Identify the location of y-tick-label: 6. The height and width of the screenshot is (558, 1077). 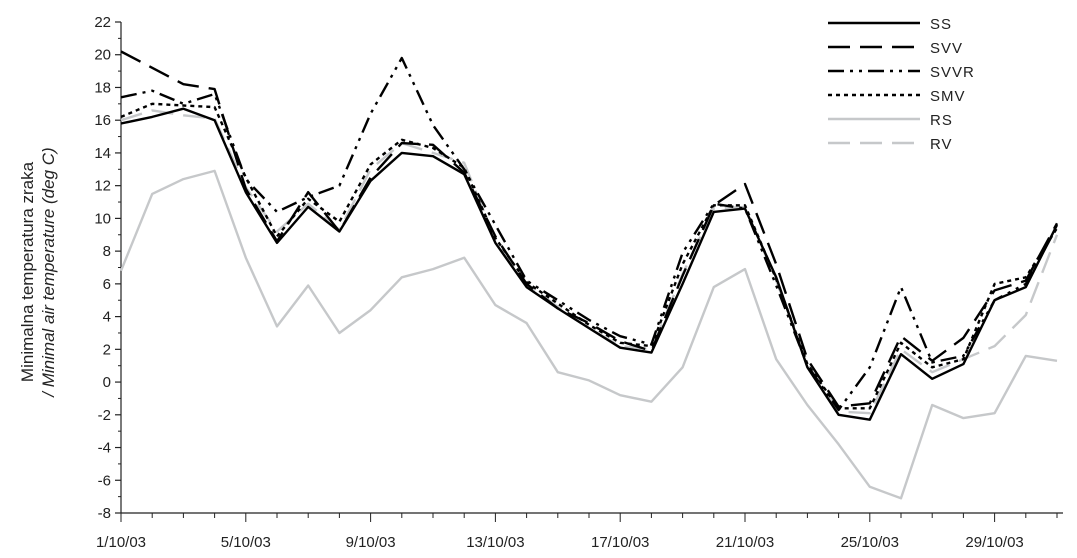
(107, 284).